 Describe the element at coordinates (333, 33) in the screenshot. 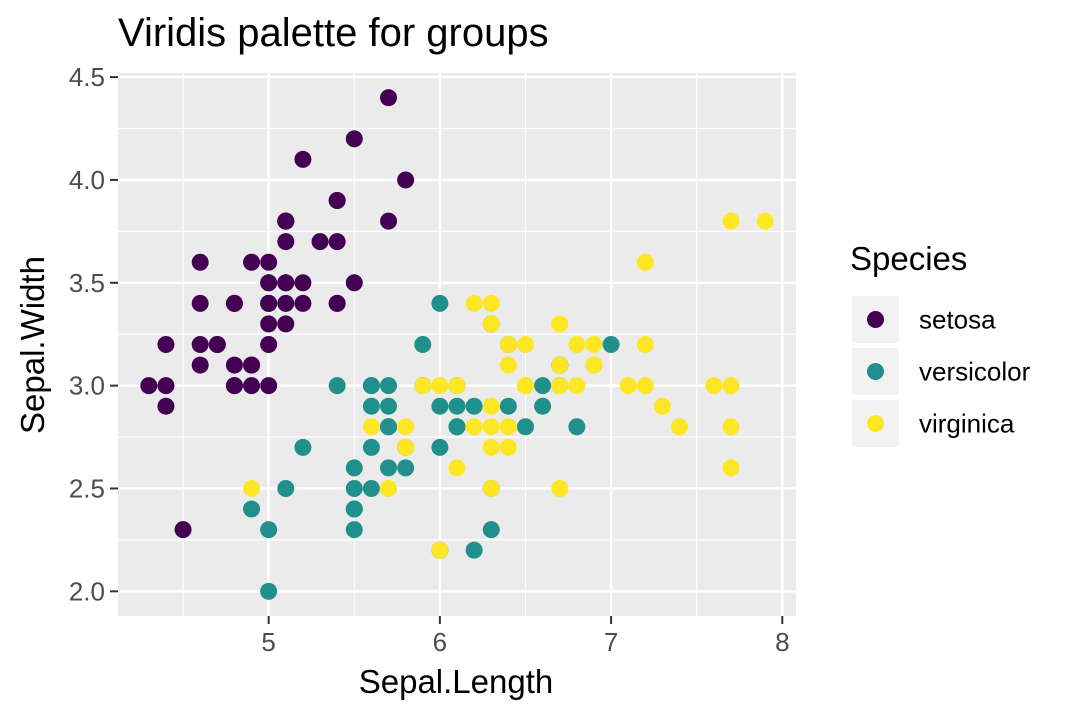

I see `chart-title: Viridis palette for groups` at that location.